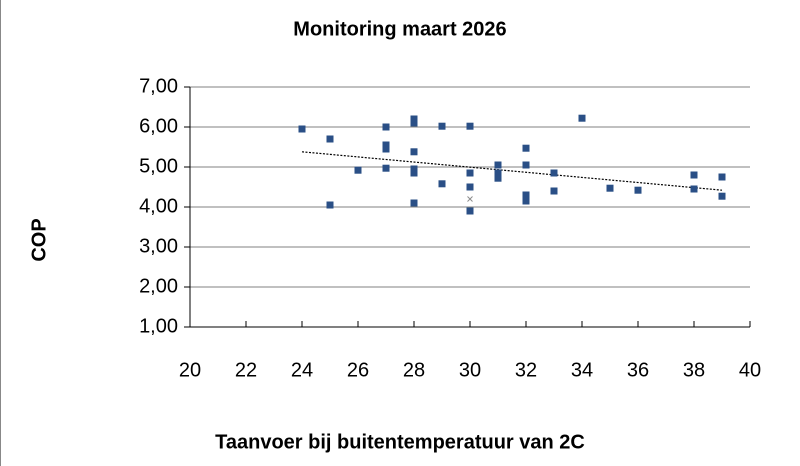 This screenshot has width=800, height=466. I want to click on x-tick-label: 20, so click(190, 370).